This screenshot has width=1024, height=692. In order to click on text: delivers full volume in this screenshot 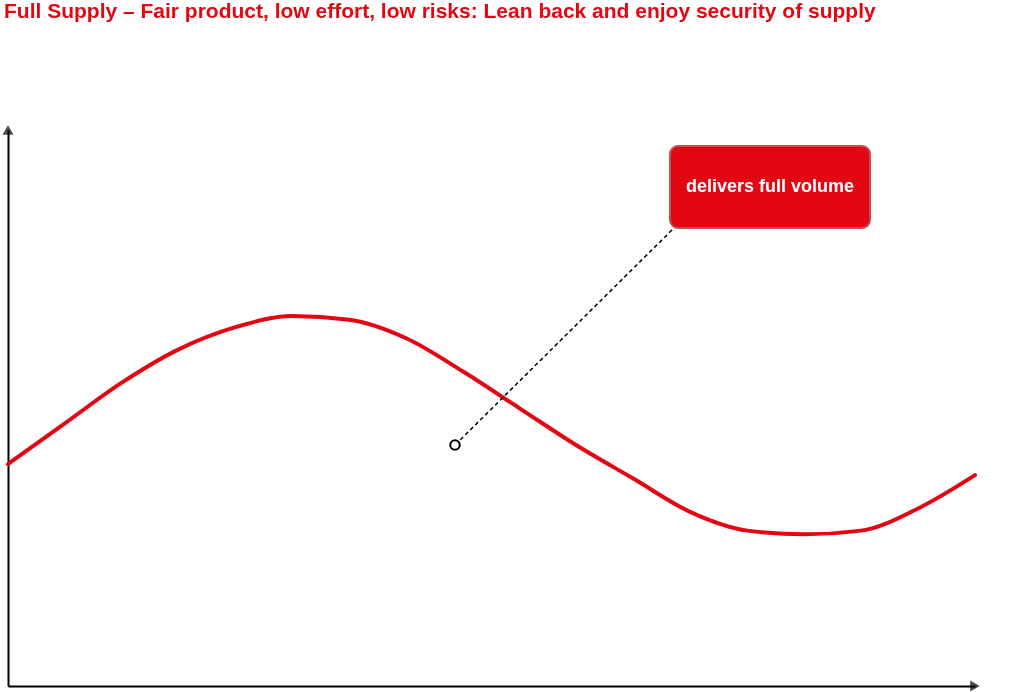, I will do `click(770, 186)`.